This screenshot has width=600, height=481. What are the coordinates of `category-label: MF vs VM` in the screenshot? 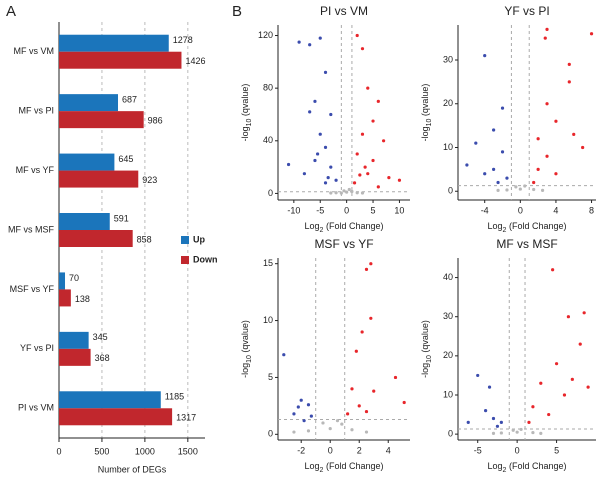 It's located at (34, 51).